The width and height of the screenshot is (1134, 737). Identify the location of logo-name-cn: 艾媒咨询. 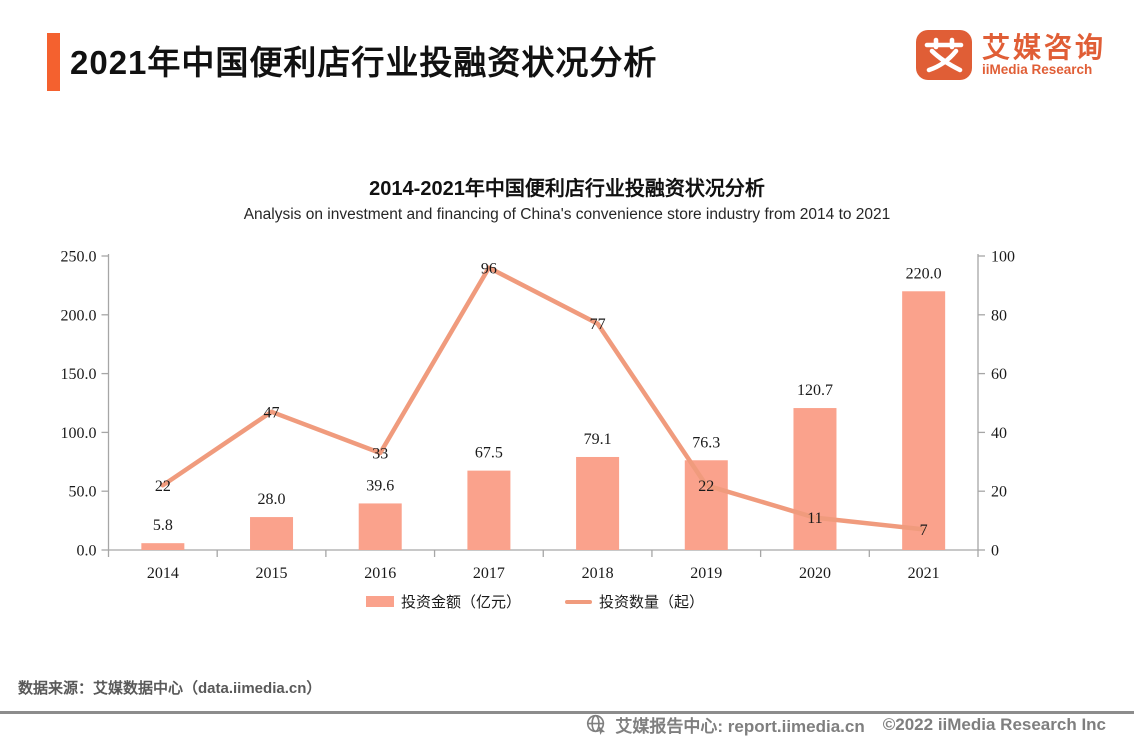
(1043, 48).